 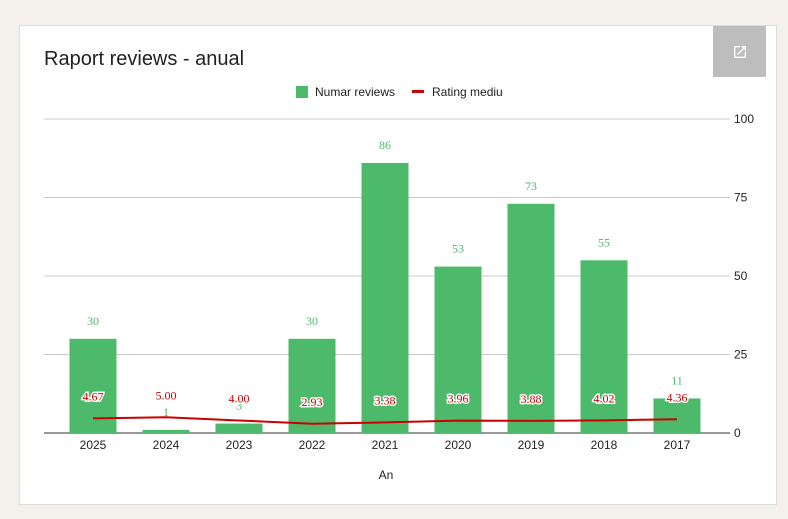 What do you see at coordinates (93, 396) in the screenshot?
I see `rating-value-label: 4.67` at bounding box center [93, 396].